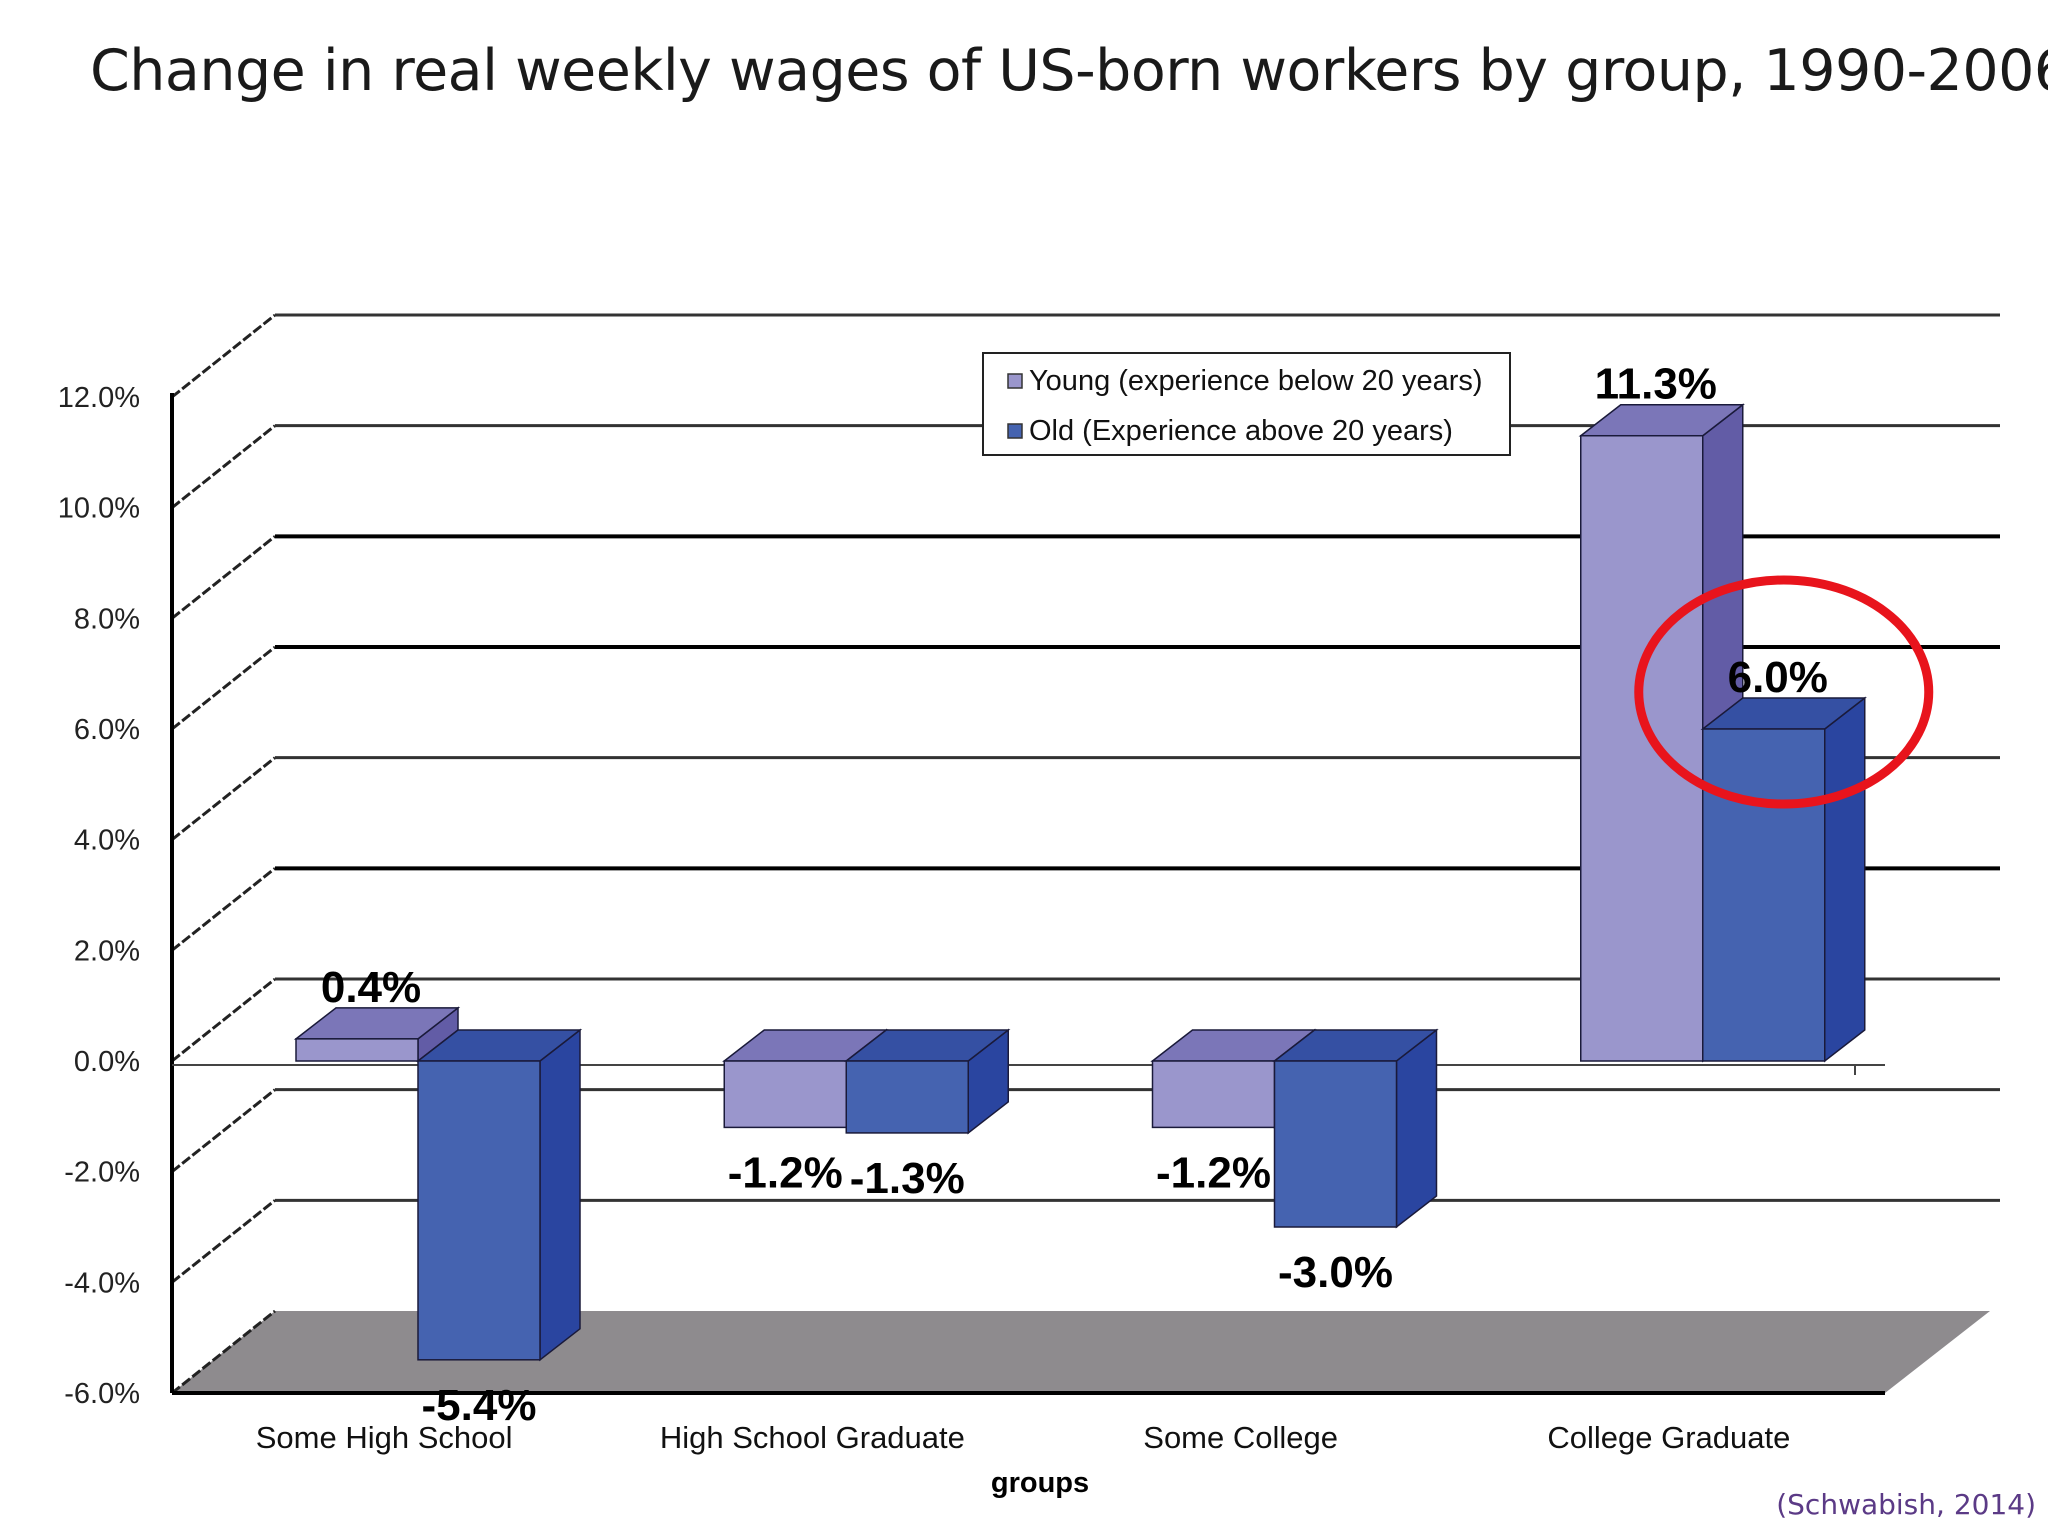  What do you see at coordinates (107, 730) in the screenshot?
I see `y-tick-label: 6.0%` at bounding box center [107, 730].